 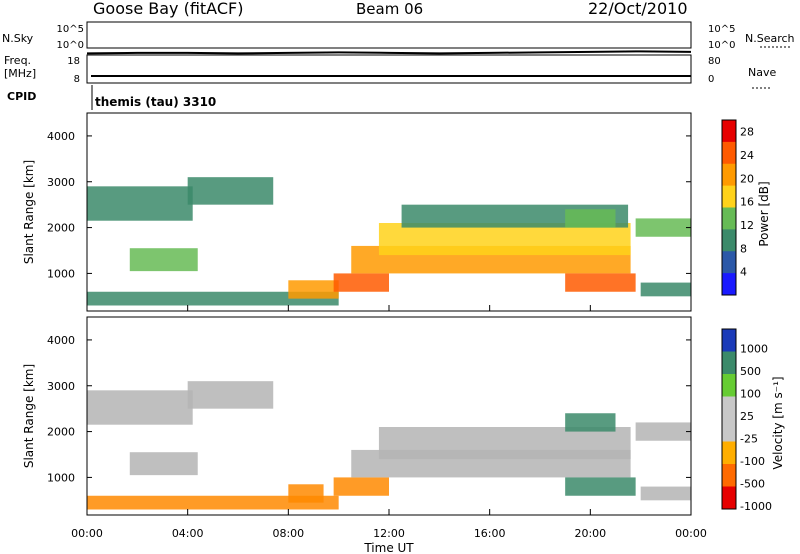 I want to click on velocity-colorbar: 1000 500 100 25 -25 -100 -500 -1000, so click(x=746, y=420).